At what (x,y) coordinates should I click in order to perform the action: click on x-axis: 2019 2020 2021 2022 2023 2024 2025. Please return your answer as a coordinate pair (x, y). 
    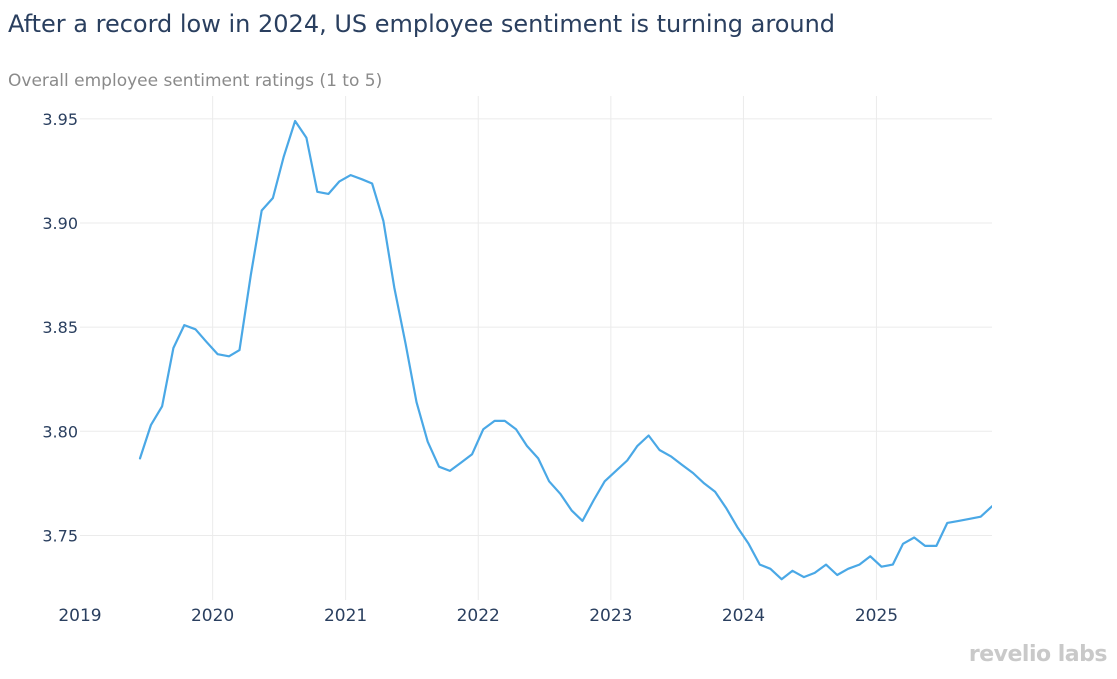
    Looking at the image, I should click on (478, 616).